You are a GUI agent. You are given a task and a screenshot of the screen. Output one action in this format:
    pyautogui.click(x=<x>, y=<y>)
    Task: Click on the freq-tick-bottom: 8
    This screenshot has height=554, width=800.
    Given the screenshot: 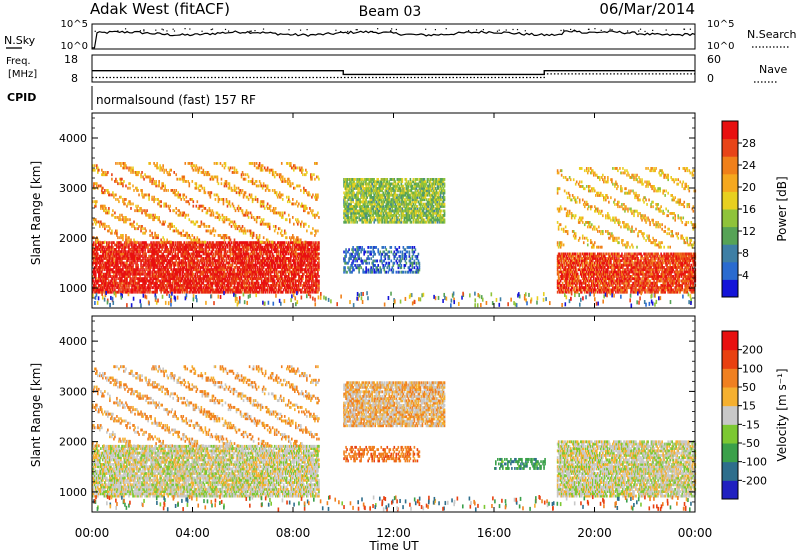 What is the action you would take?
    pyautogui.click(x=74, y=78)
    